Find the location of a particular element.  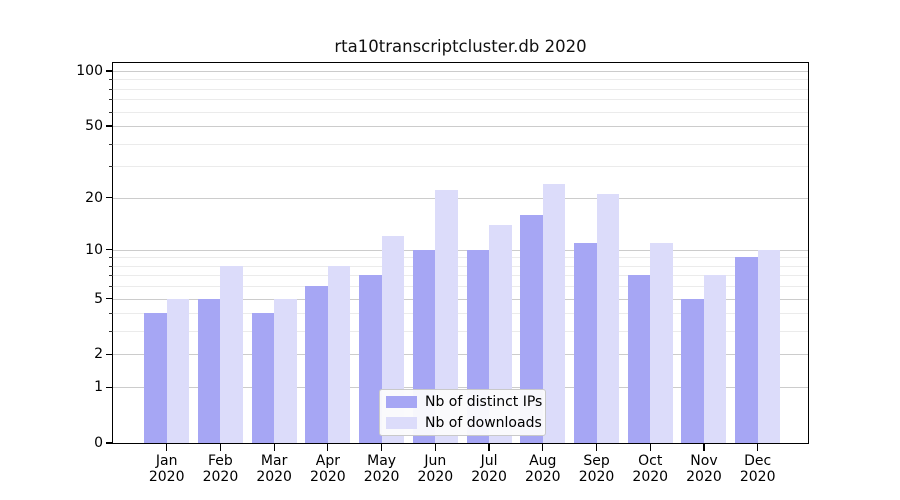

x-tick-label: Jun 2020 is located at coordinates (435, 469).